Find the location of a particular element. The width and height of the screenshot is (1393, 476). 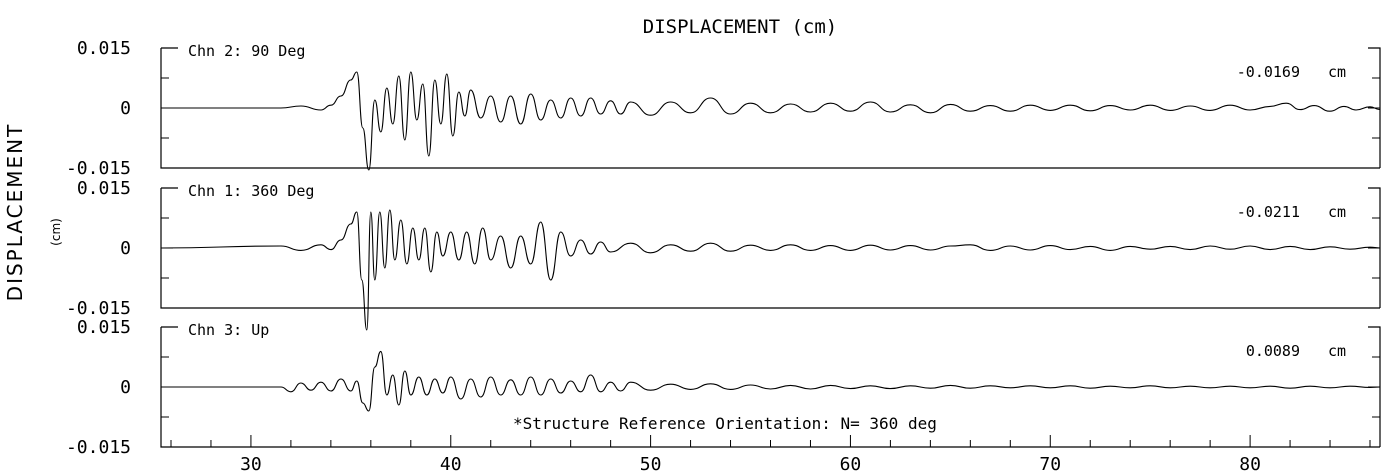

series-line is located at coordinates (770, 381).